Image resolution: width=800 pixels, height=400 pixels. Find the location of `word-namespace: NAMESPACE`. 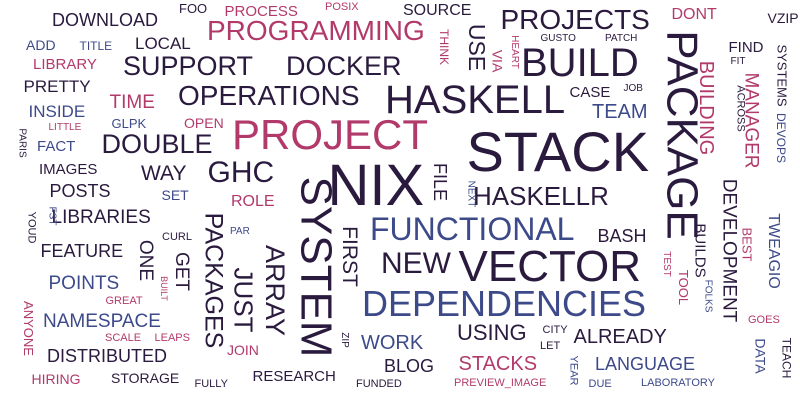

word-namespace: NAMESPACE is located at coordinates (102, 321).